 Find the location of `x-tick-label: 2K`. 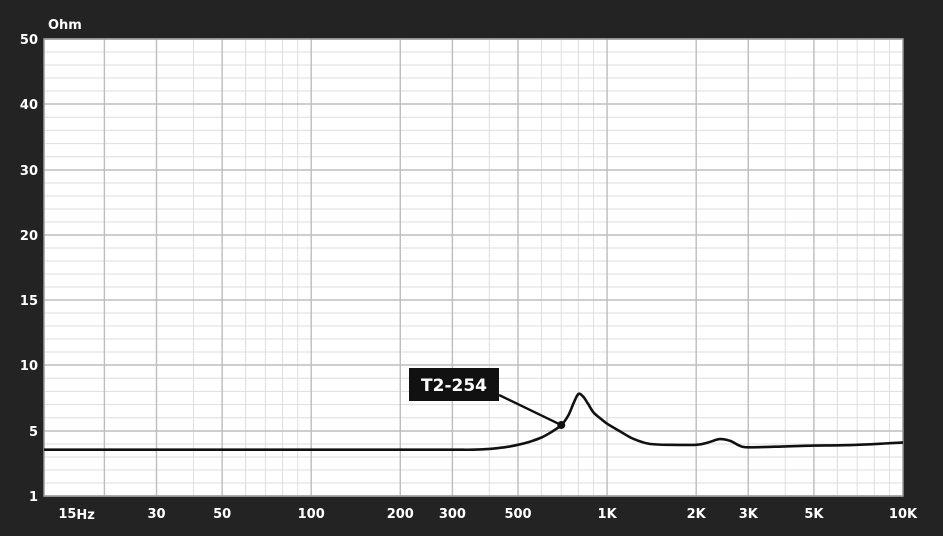

x-tick-label: 2K is located at coordinates (697, 514).